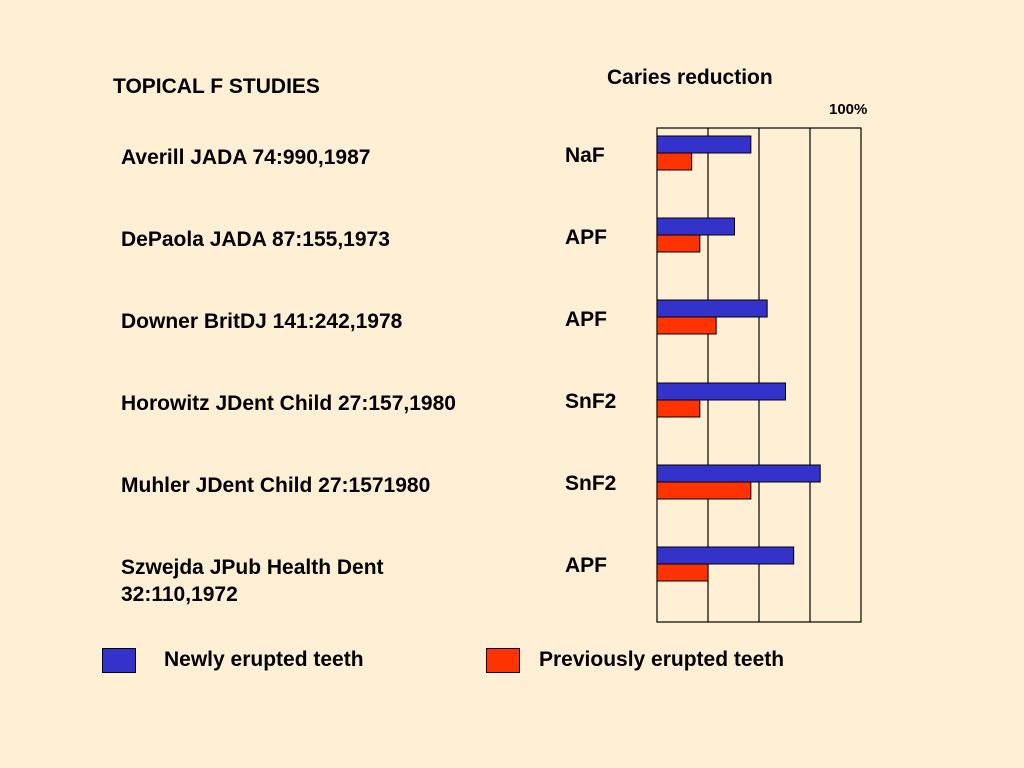 The height and width of the screenshot is (768, 1024). I want to click on plot-frame, so click(759, 375).